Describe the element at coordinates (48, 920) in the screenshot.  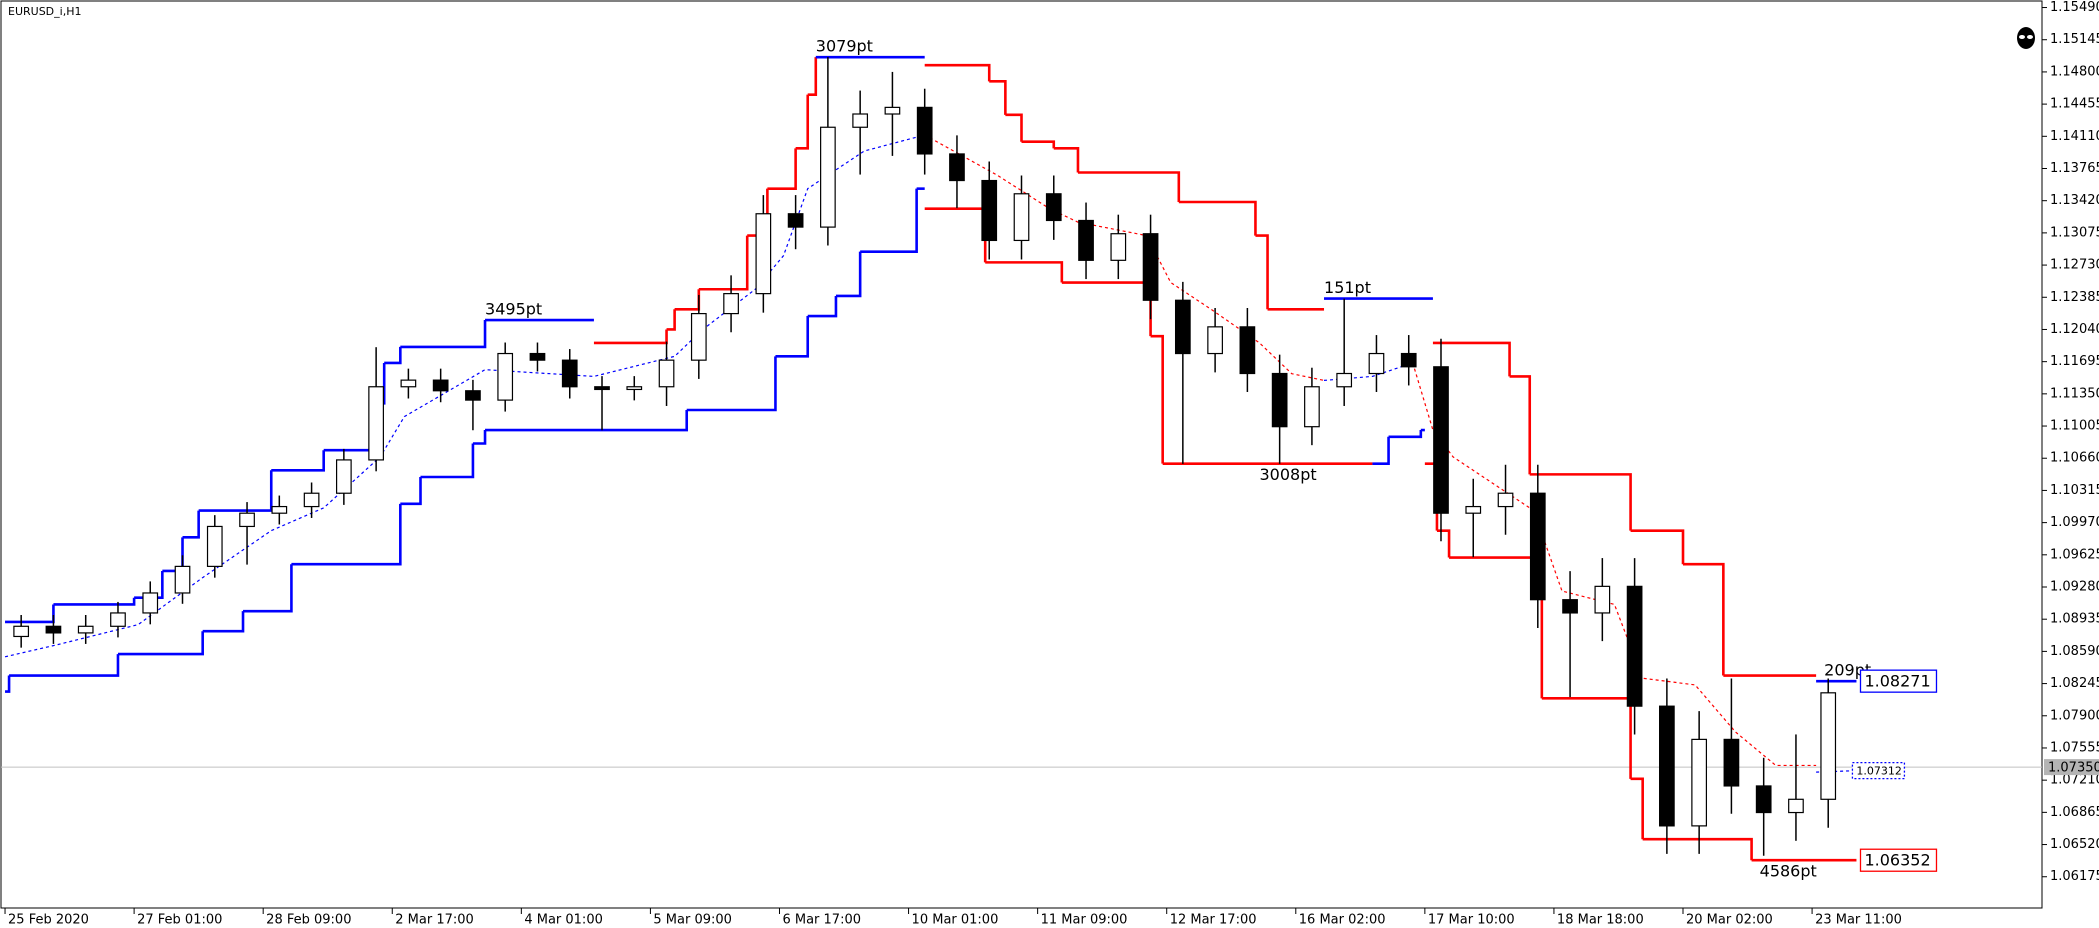
I see `x-tick-label: 25 Feb 2020` at that location.